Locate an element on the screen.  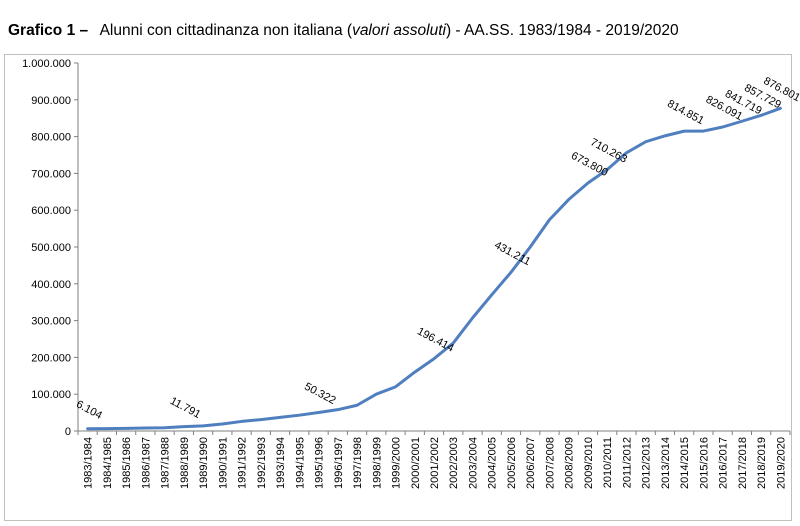
x-tick-label: 1999/2000 is located at coordinates (397, 463).